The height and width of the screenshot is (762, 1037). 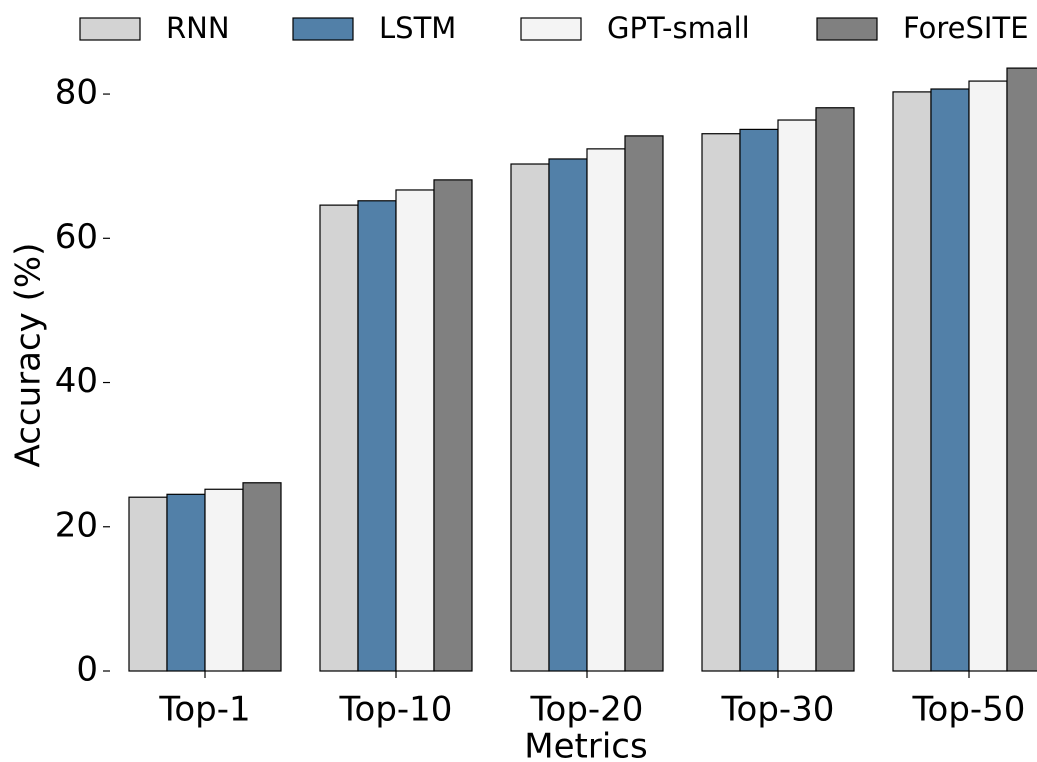 I want to click on legend-label: ForeSITE, so click(x=966, y=28).